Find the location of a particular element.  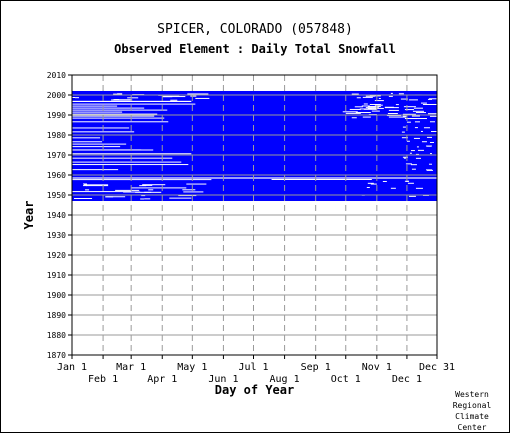

chart-subtitle: Observed Element : Daily Total Snowfall is located at coordinates (255, 49).